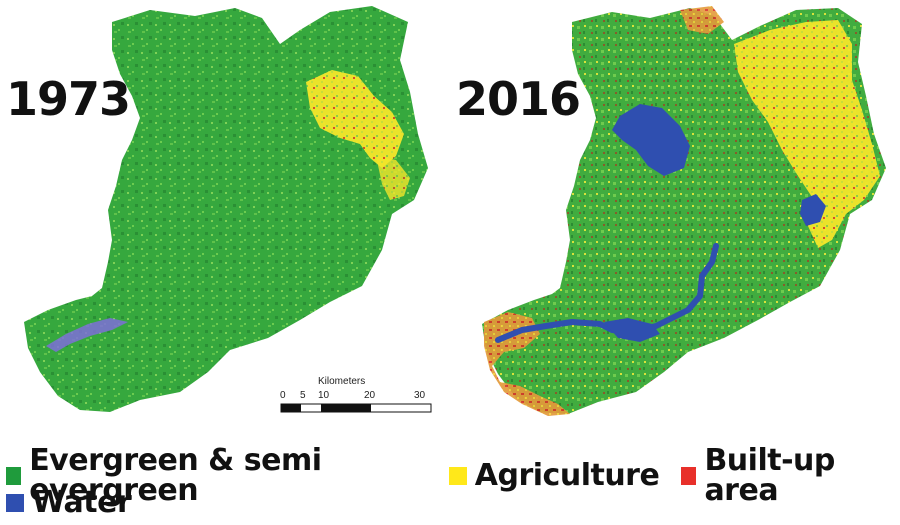  What do you see at coordinates (303, 395) in the screenshot?
I see `scale-tick-5: 5` at bounding box center [303, 395].